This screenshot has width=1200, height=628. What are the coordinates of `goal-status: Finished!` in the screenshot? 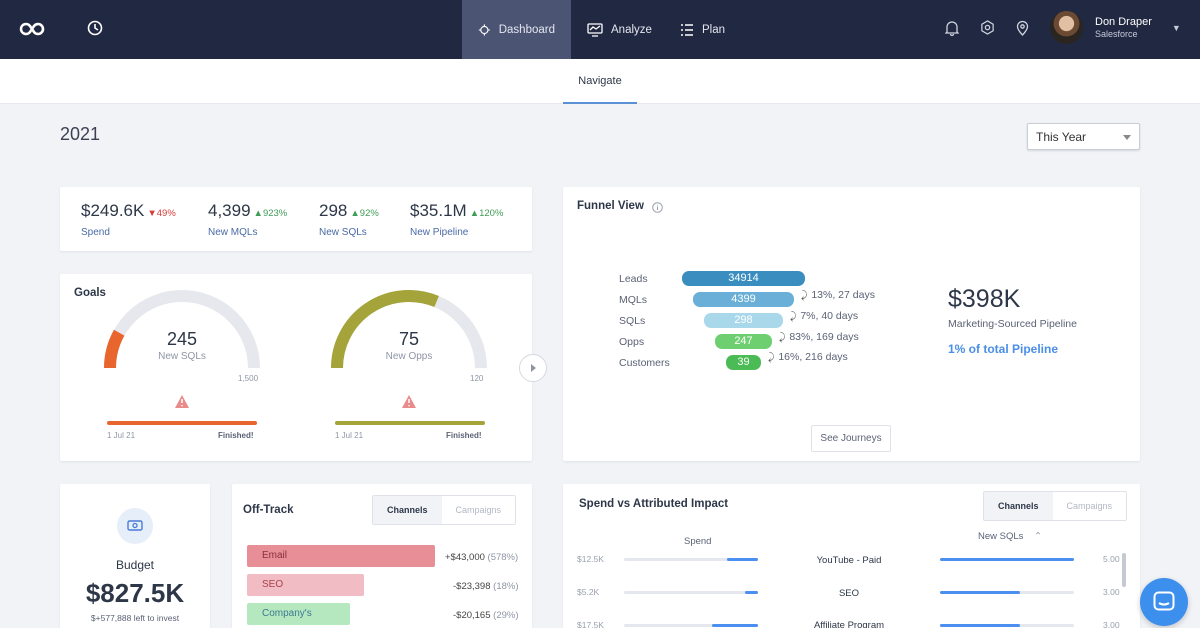 It's located at (236, 435).